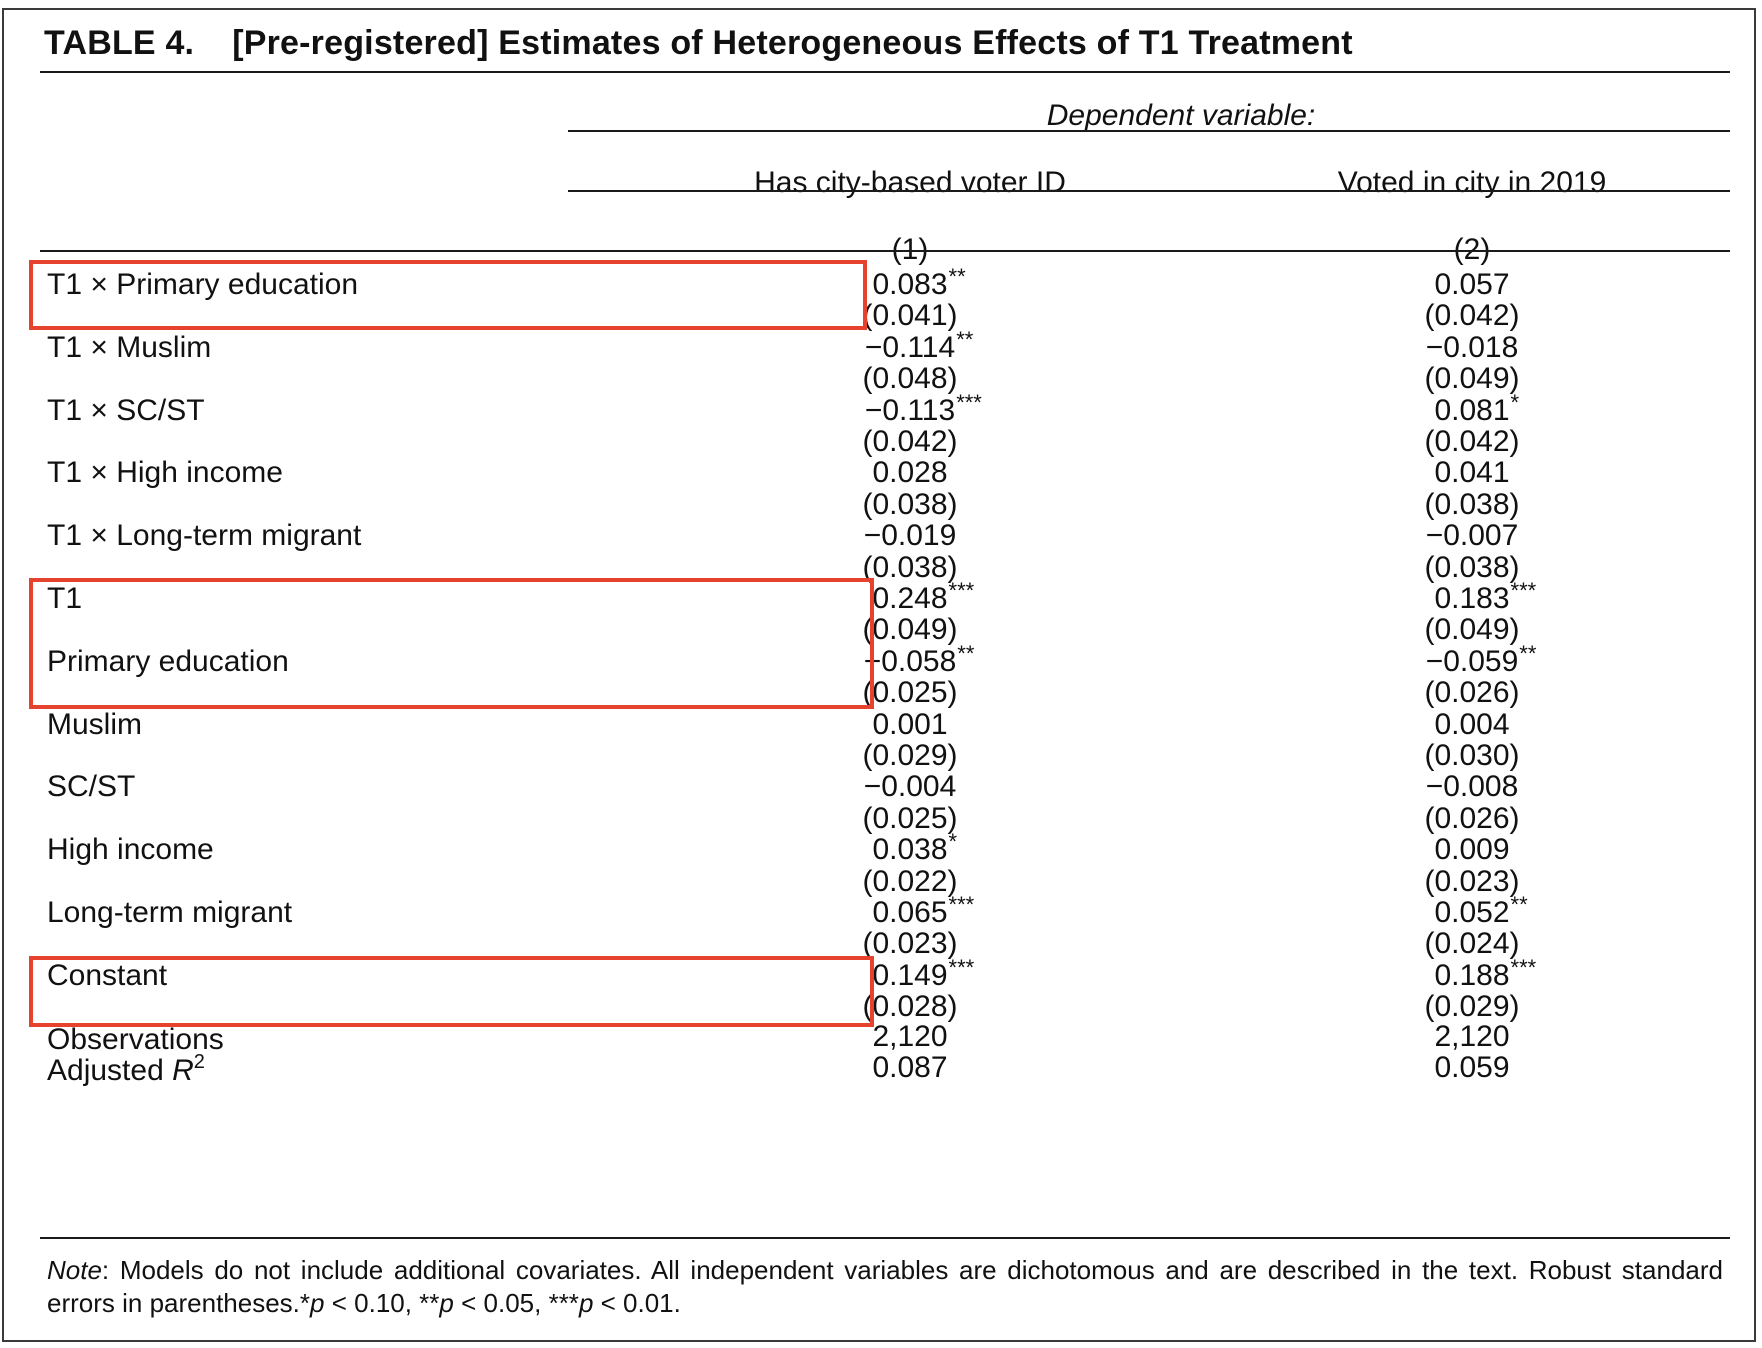  I want to click on highlight-box-main-effects, so click(451, 643).